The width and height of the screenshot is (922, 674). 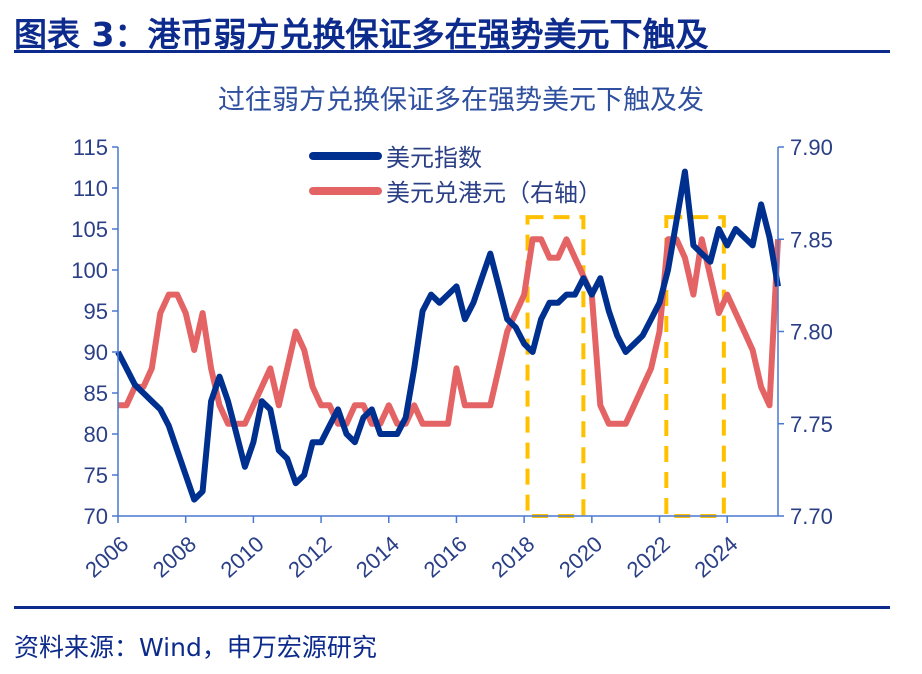 What do you see at coordinates (96, 393) in the screenshot?
I see `left-tick-label: 85` at bounding box center [96, 393].